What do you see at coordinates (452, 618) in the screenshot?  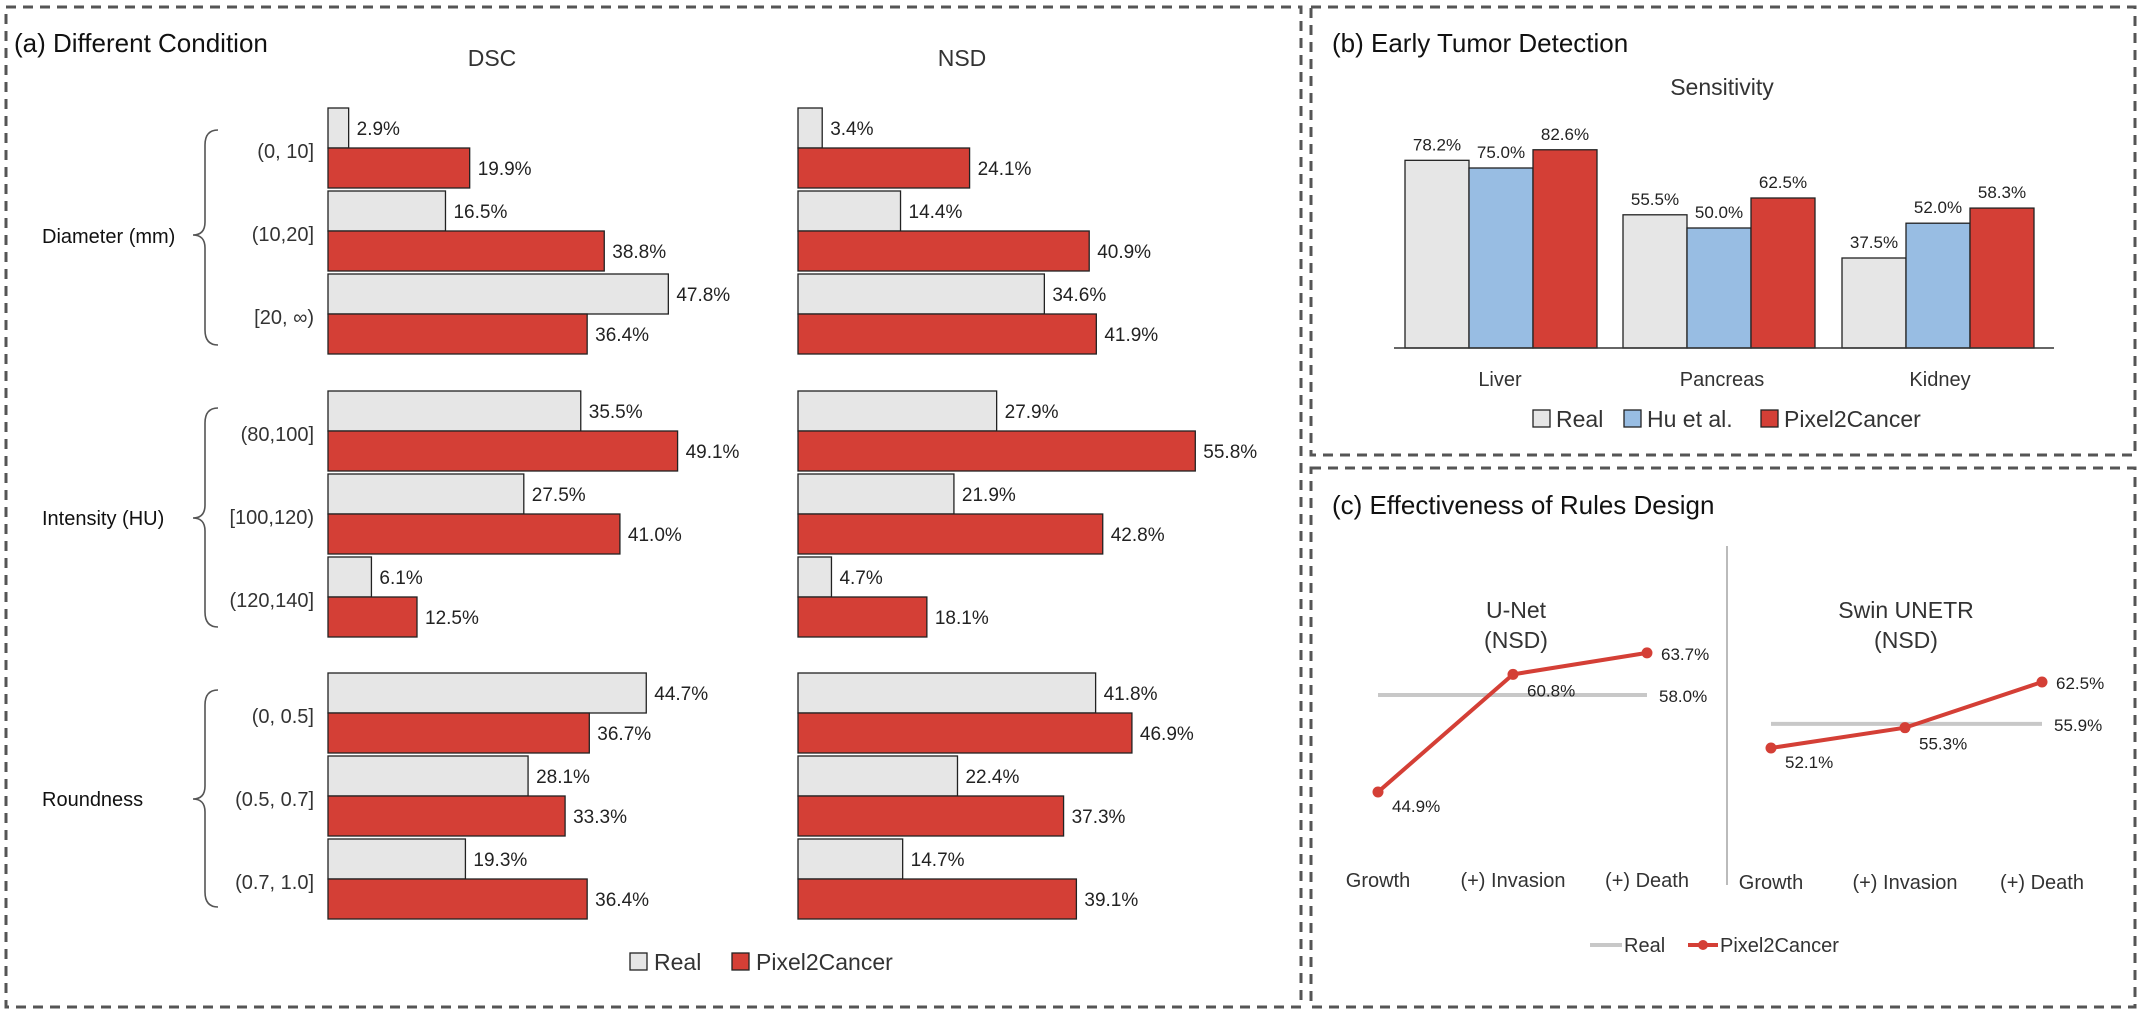 I see `data-label: 12.5%` at bounding box center [452, 618].